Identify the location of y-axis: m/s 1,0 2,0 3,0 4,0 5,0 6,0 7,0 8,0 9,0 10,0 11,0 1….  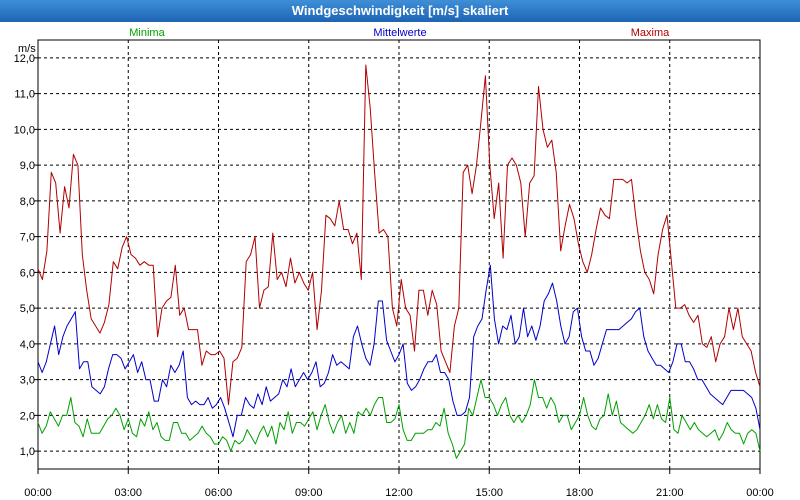
(26, 250).